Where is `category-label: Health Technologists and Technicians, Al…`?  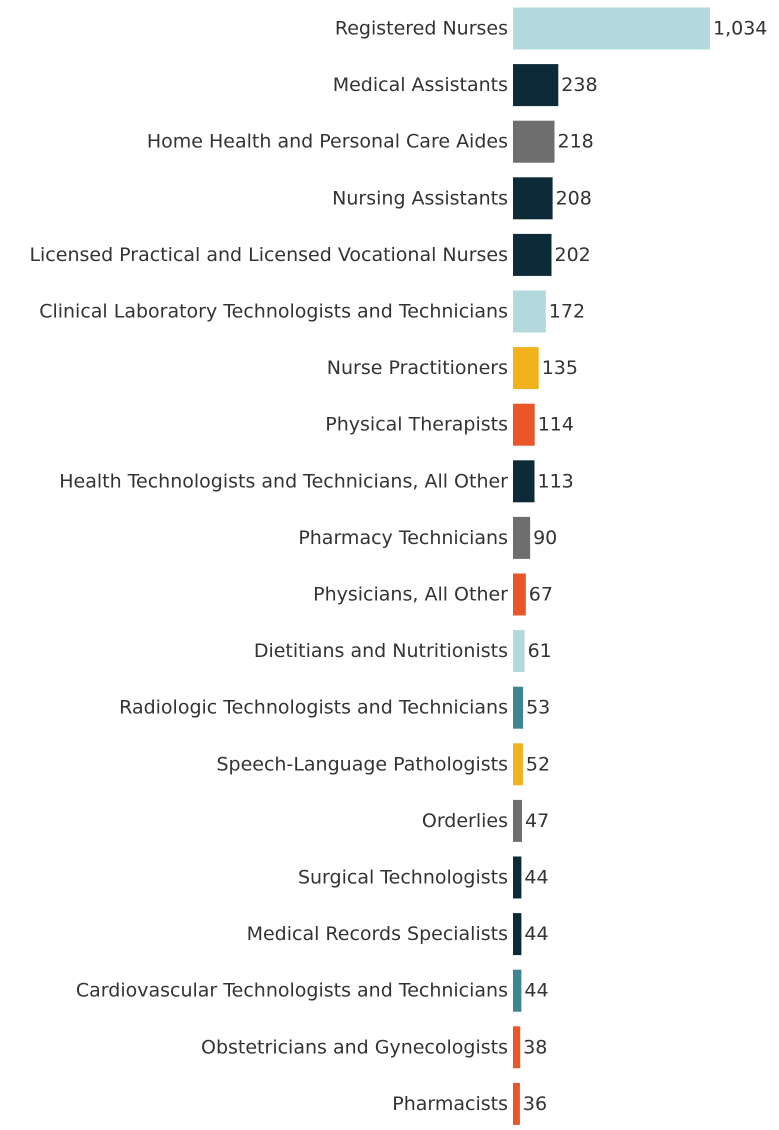 category-label: Health Technologists and Technicians, Al… is located at coordinates (283, 481).